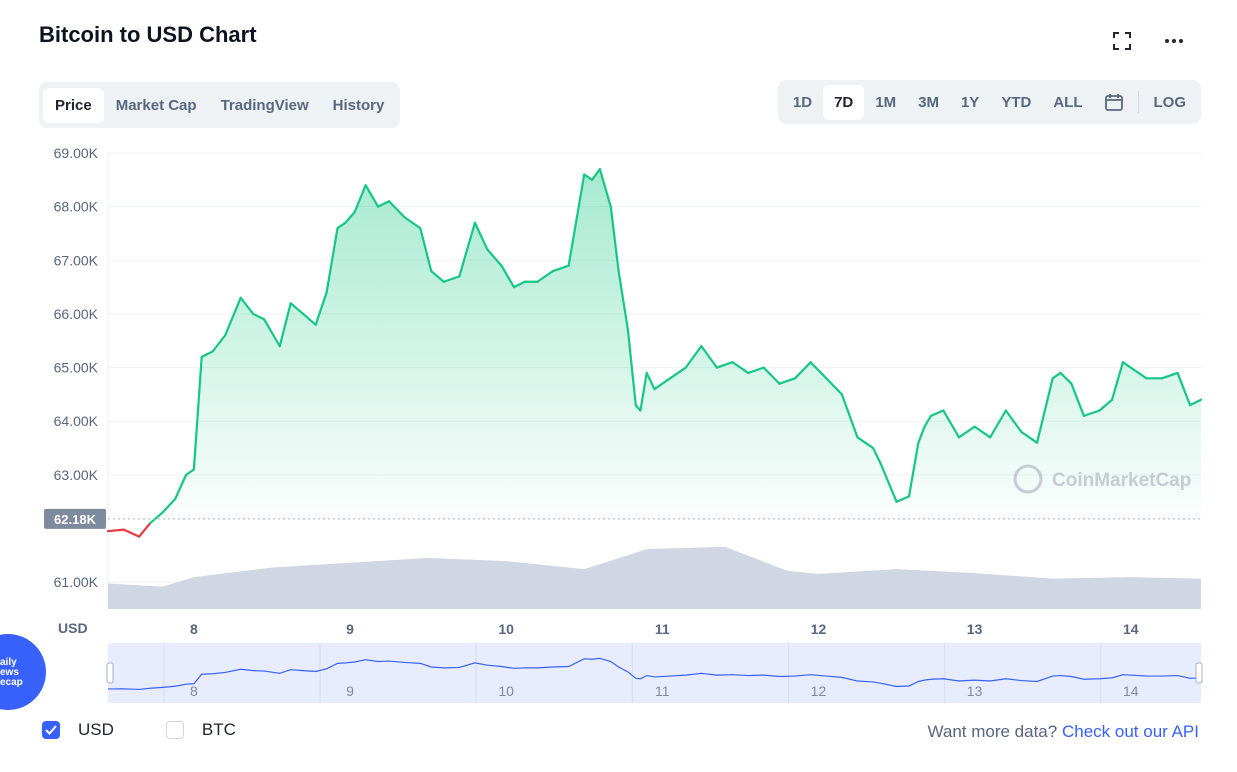 This screenshot has height=772, width=1237. Describe the element at coordinates (1122, 41) in the screenshot. I see `fullscreen-icon` at that location.